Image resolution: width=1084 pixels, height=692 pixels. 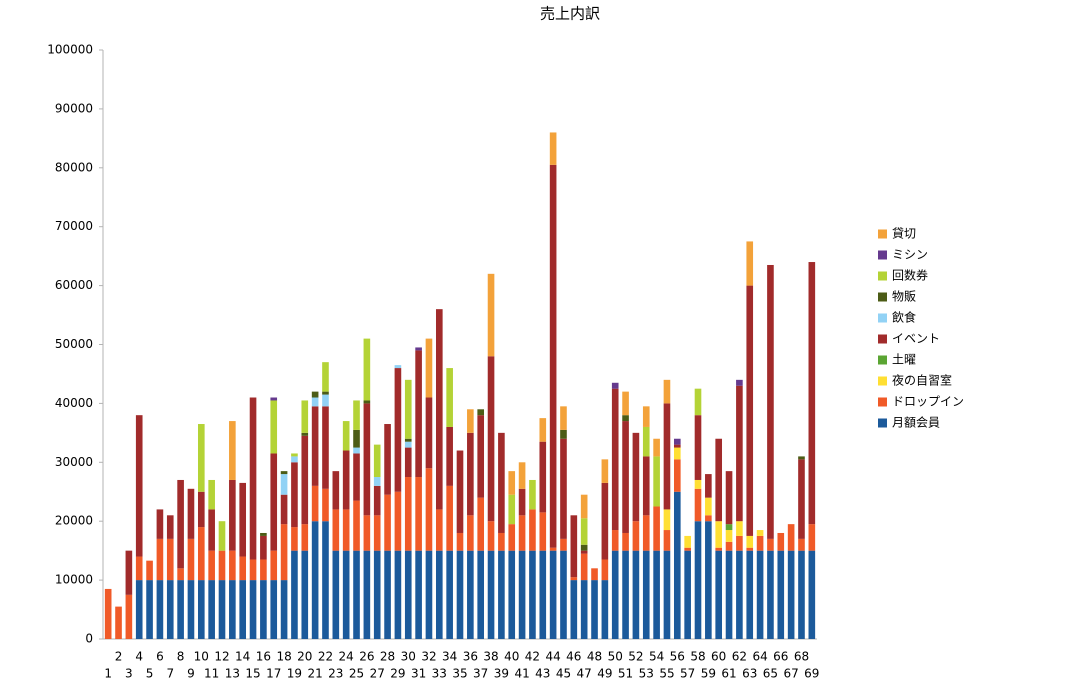 What do you see at coordinates (552, 657) in the screenshot?
I see `x-tick-label: 44` at bounding box center [552, 657].